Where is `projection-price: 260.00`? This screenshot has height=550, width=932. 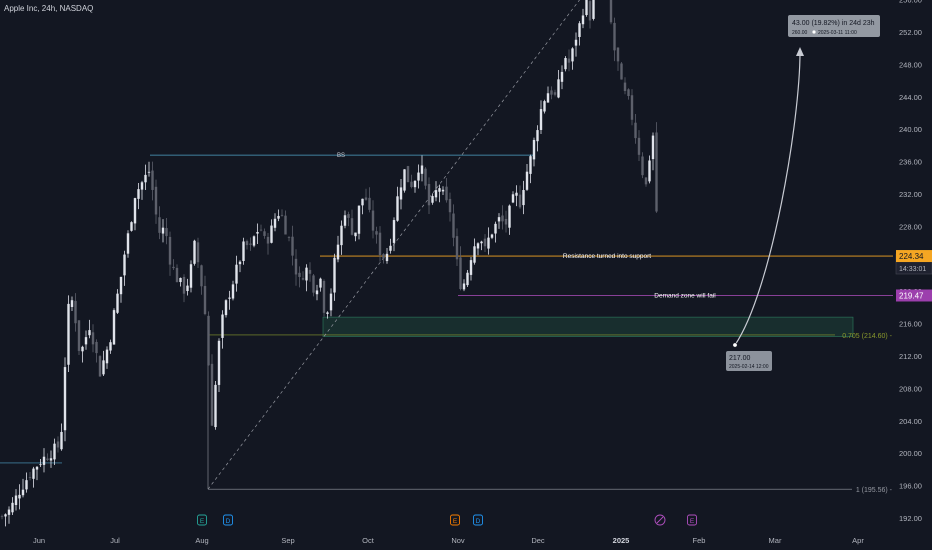
projection-price: 260.00 is located at coordinates (800, 33).